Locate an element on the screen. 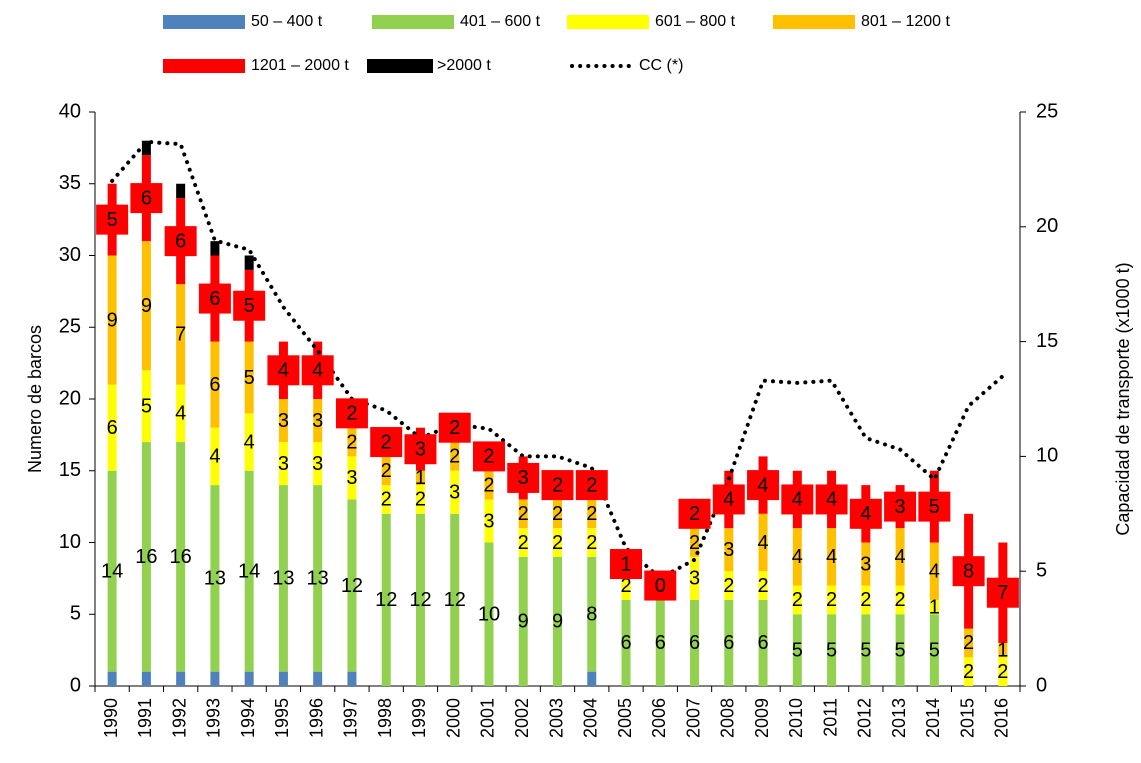 The width and height of the screenshot is (1141, 763). x-tick-label: 2002 is located at coordinates (522, 718).